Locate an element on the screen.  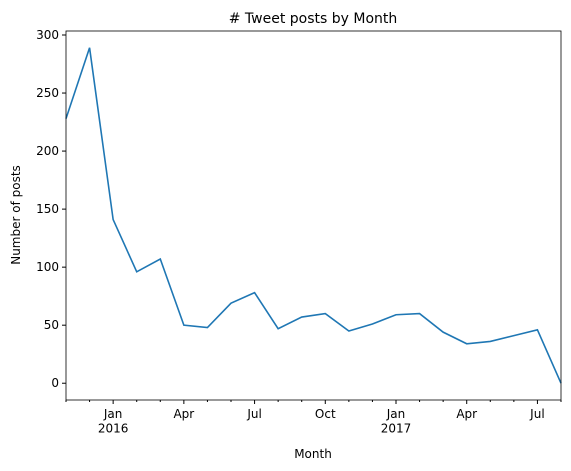
y-axis-label: Number of posts is located at coordinates (16, 215).